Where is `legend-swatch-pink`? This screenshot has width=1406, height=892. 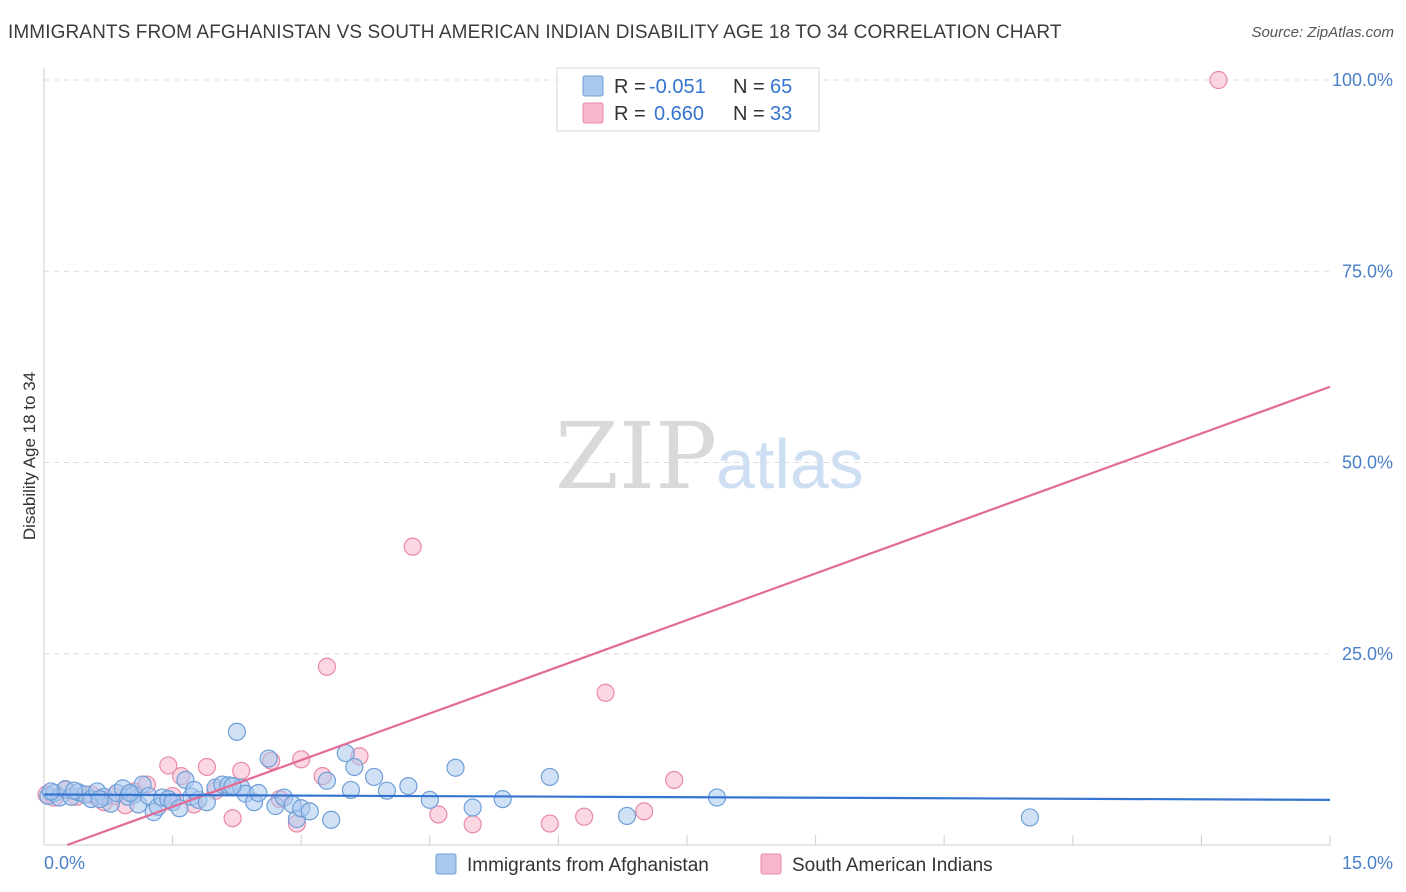
legend-swatch-pink is located at coordinates (593, 113).